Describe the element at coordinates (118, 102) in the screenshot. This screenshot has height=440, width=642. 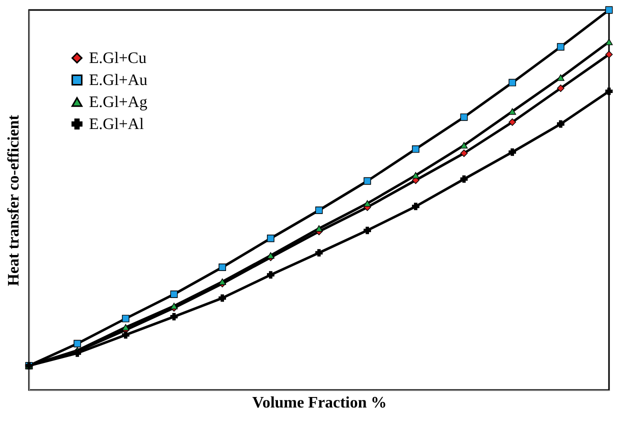
I see `legend-label: E.Gl+Ag` at that location.